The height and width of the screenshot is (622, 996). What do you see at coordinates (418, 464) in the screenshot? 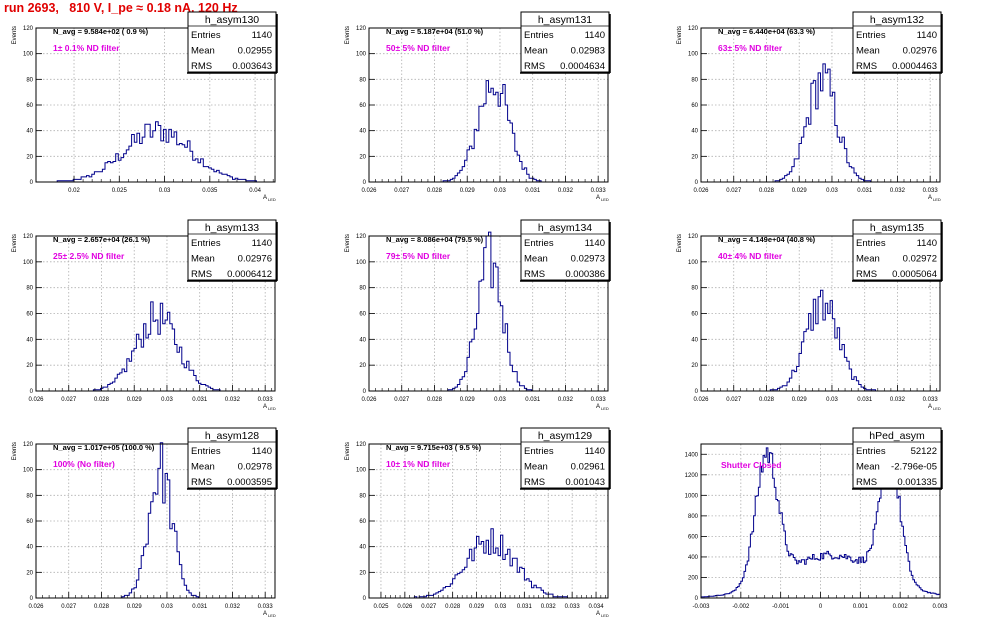
I see `filter-annotation: 10± 1% ND filter` at bounding box center [418, 464].